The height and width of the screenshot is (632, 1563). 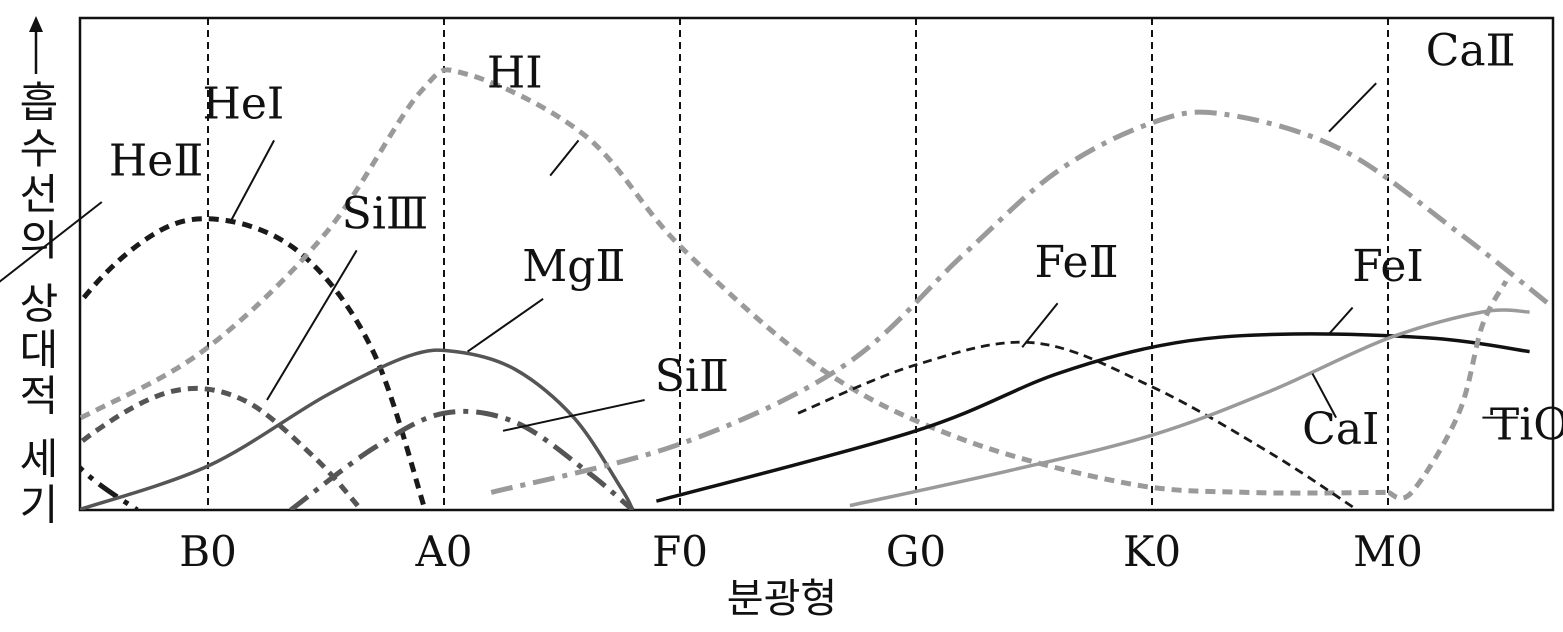 I want to click on series-label-fe1: FeⅠ, so click(x=1388, y=266).